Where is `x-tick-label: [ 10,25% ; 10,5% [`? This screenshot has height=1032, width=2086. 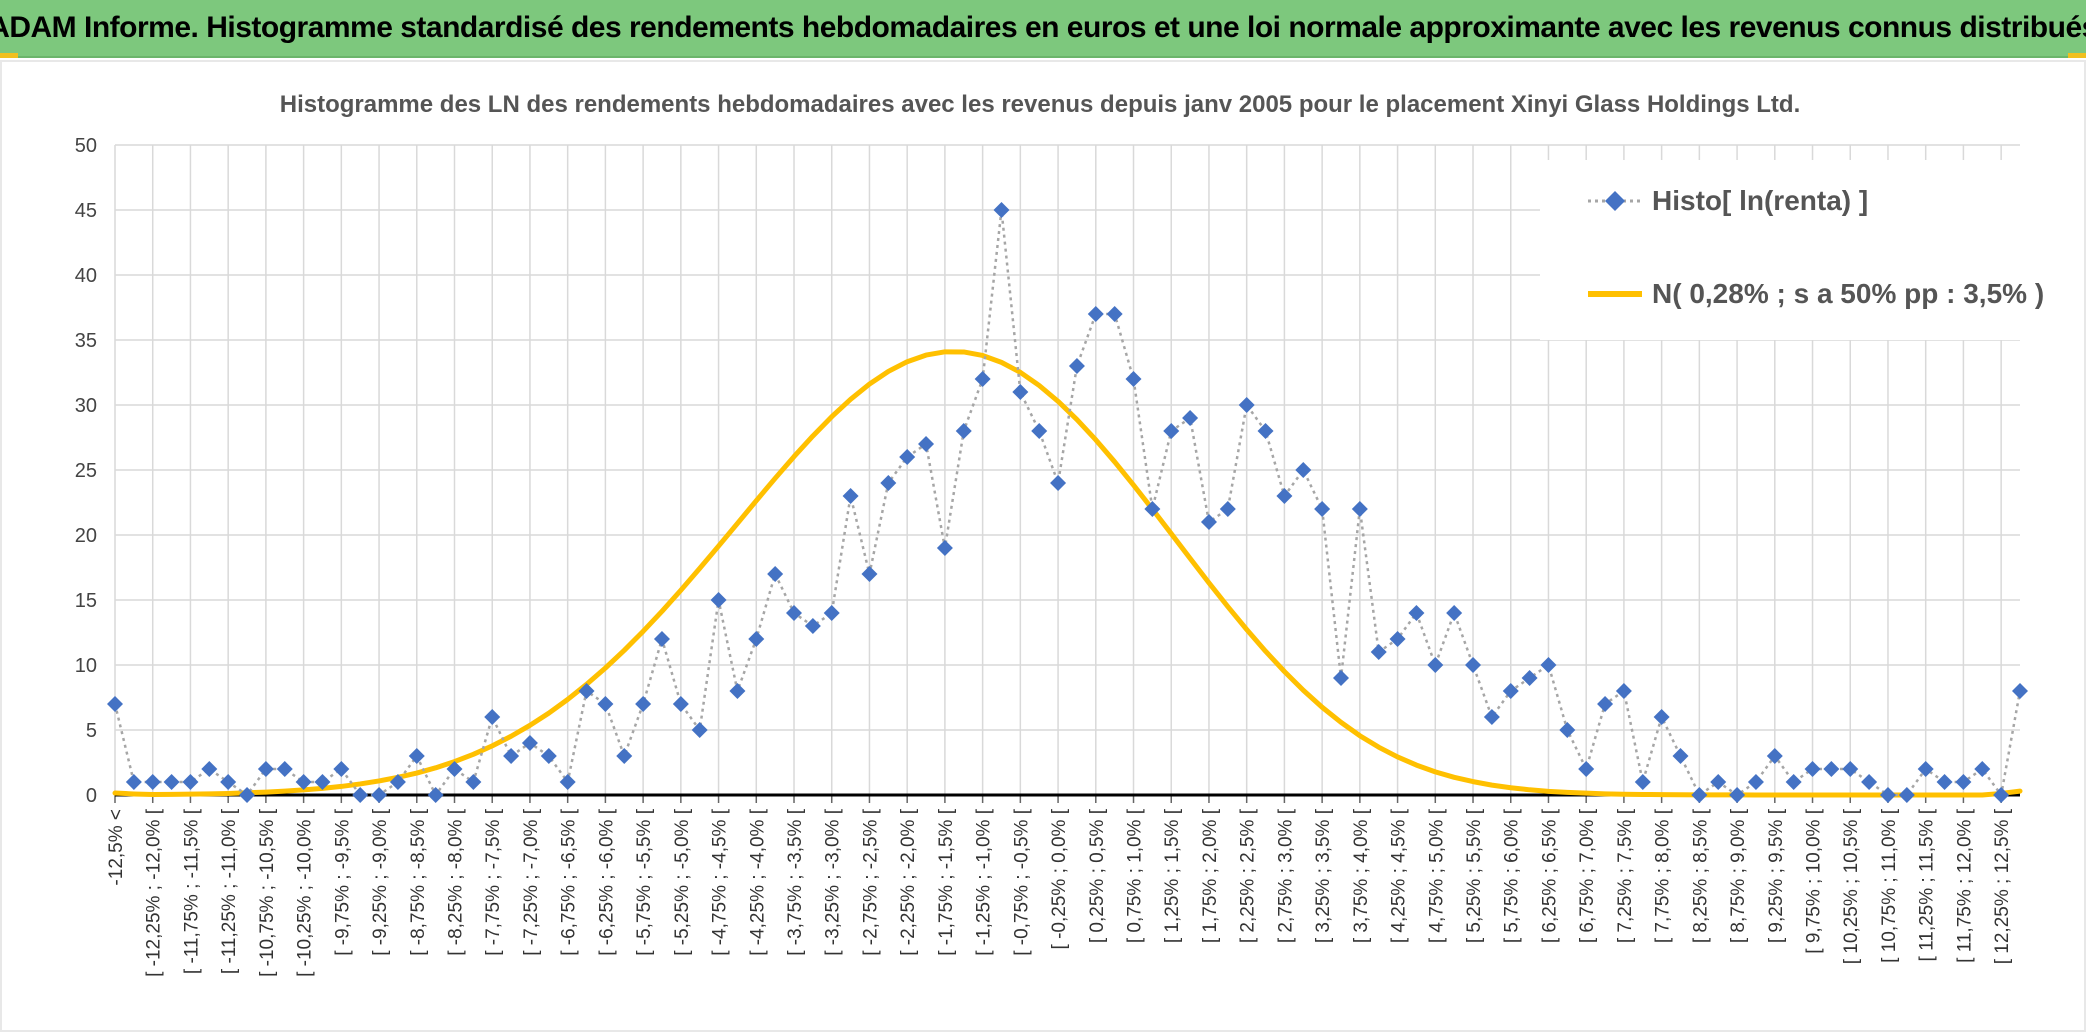 x-tick-label: [ 10,25% ; 10,5% [ is located at coordinates (1851, 886).